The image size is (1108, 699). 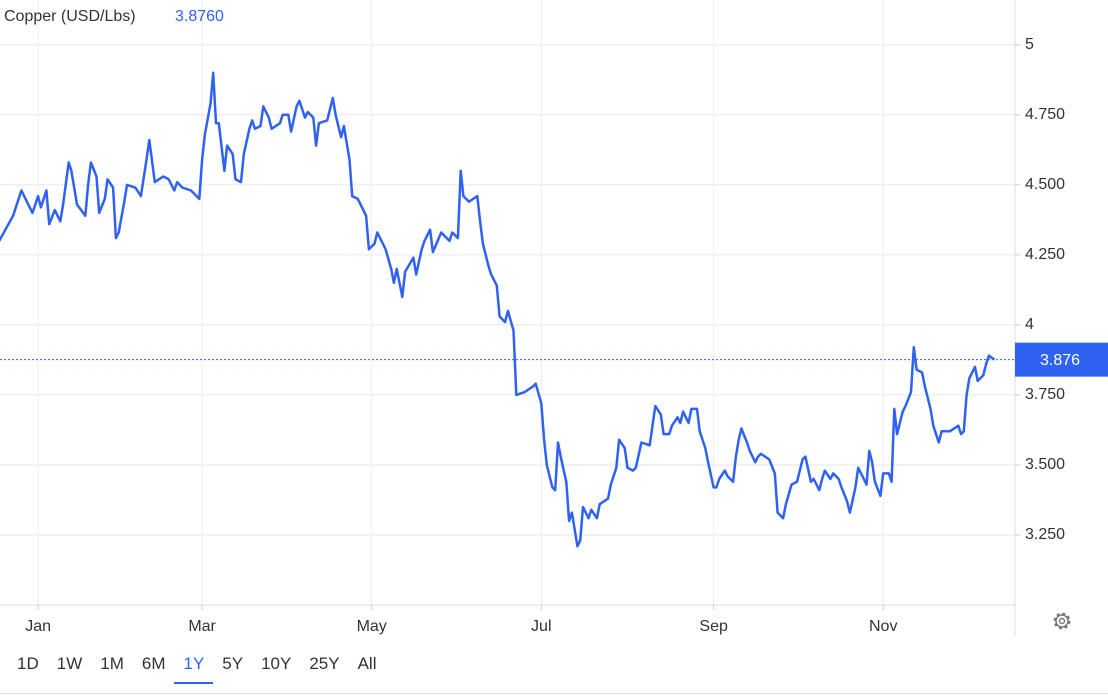 I want to click on settings-icon, so click(x=1062, y=621).